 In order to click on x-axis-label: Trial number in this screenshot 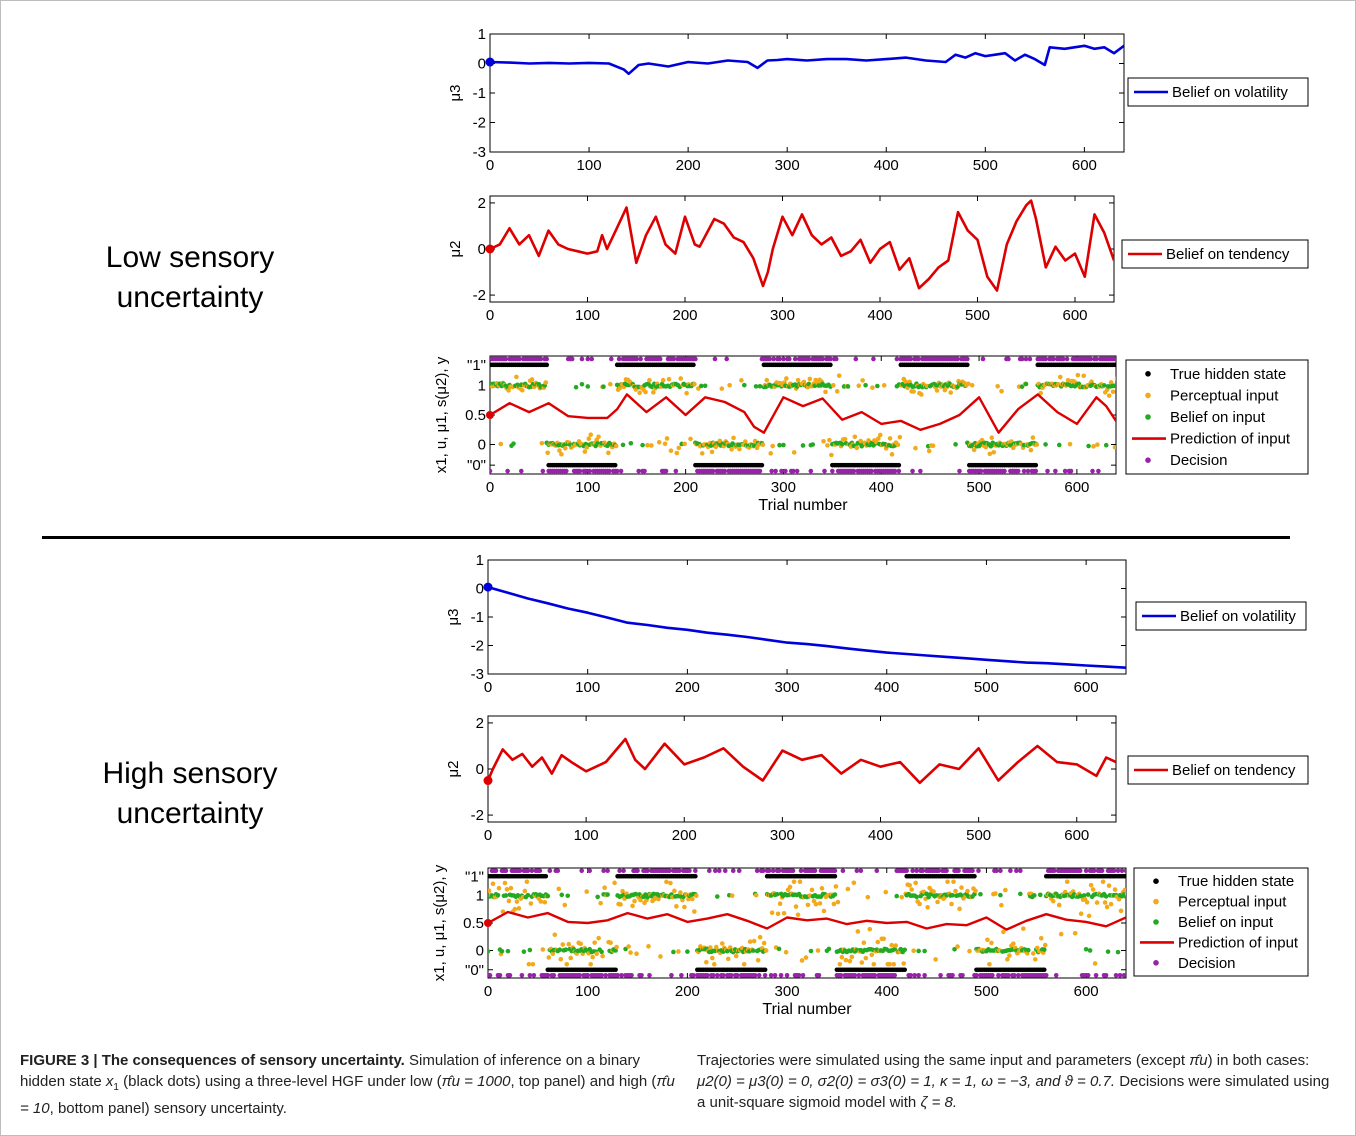, I will do `click(803, 505)`.